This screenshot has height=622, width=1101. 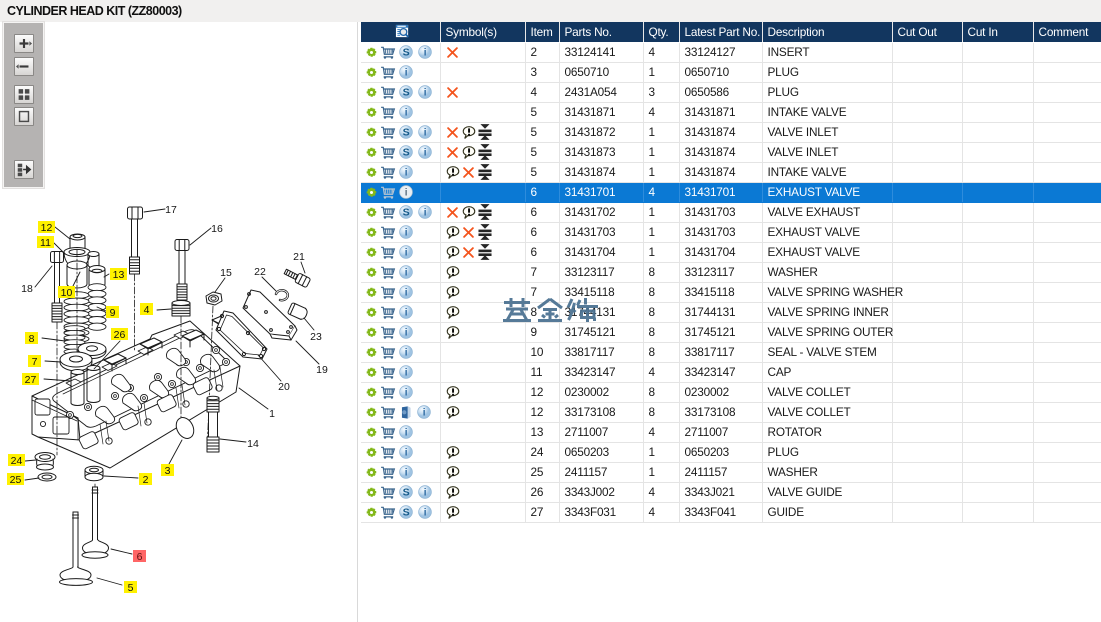 What do you see at coordinates (16, 480) in the screenshot?
I see `svg-text: 25` at bounding box center [16, 480].